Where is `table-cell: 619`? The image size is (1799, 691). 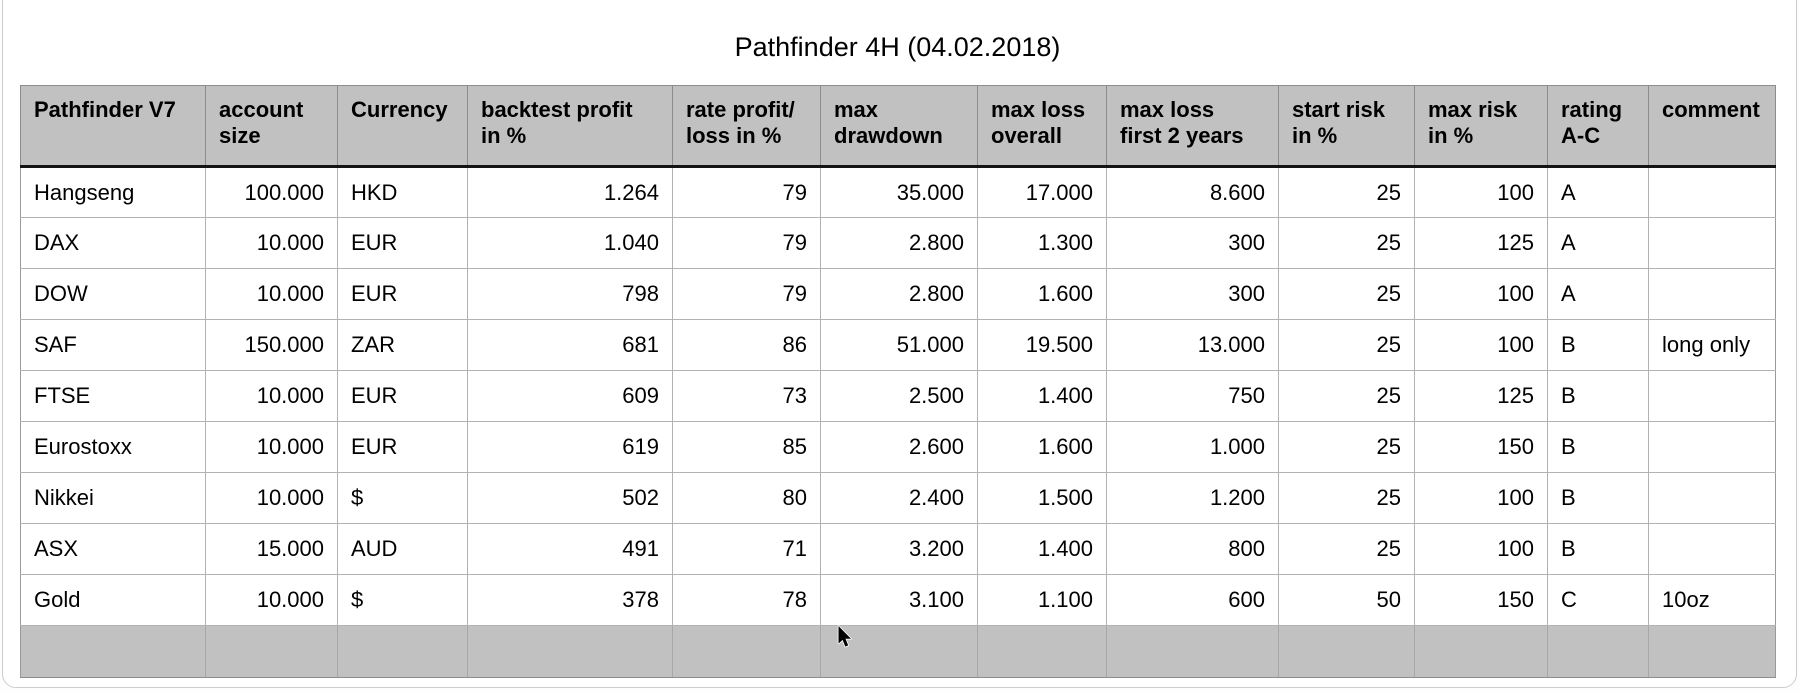
table-cell: 619 is located at coordinates (570, 447).